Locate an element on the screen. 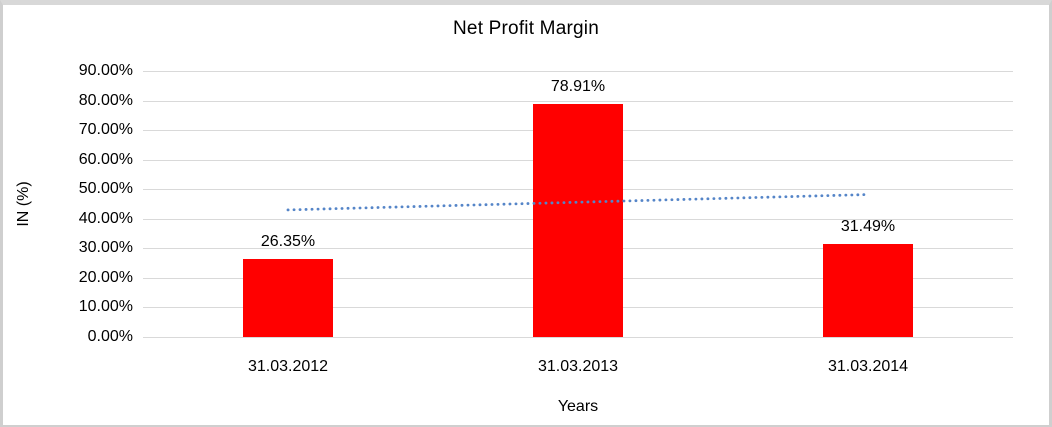  bar-31.03.2012 is located at coordinates (288, 298).